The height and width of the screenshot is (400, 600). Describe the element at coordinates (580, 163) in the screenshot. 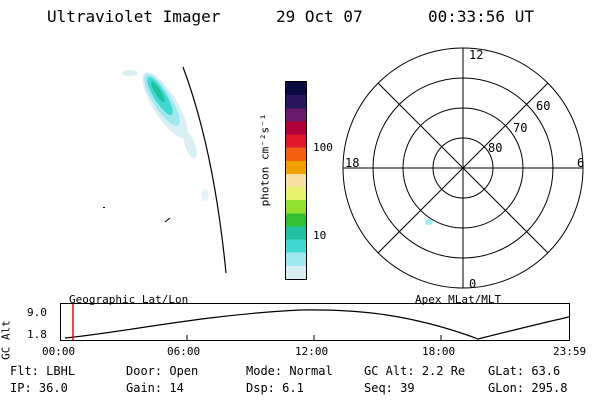

I see `mlt-label-6: 6` at that location.